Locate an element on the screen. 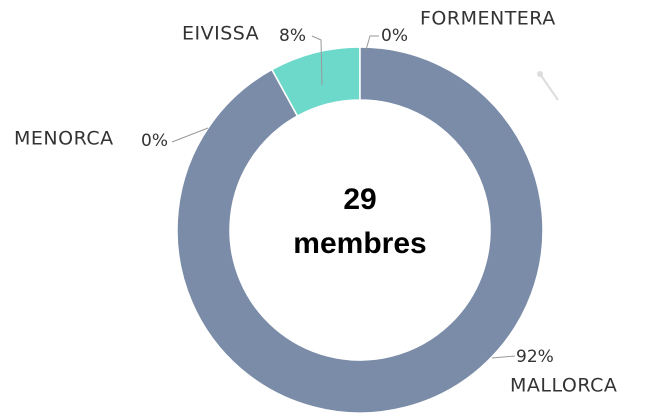 Image resolution: width=653 pixels, height=414 pixels. category-label: EIVISSA is located at coordinates (220, 34).